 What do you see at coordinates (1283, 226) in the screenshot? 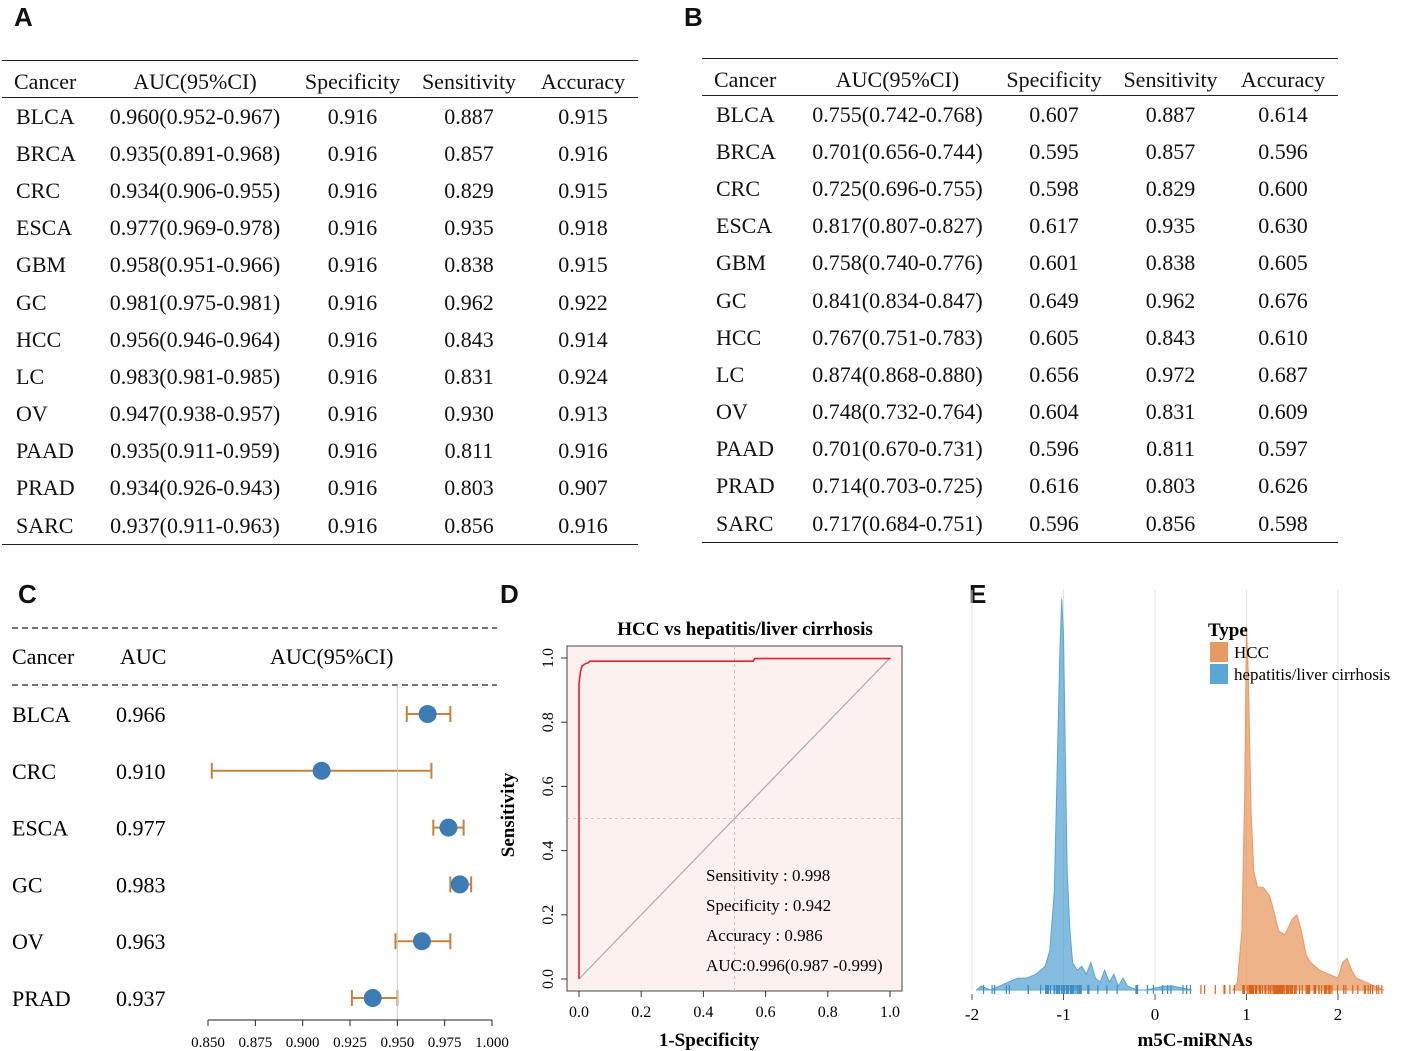
I see `table-b-cell: 0.630` at bounding box center [1283, 226].